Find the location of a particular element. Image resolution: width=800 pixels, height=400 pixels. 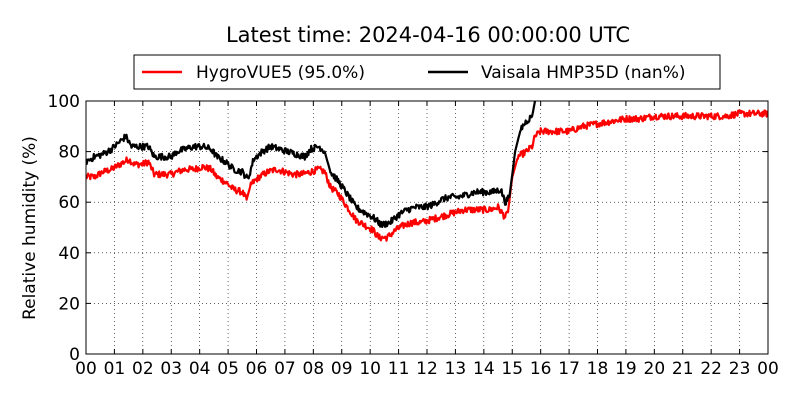

y-tick-label: 0 is located at coordinates (74, 355).